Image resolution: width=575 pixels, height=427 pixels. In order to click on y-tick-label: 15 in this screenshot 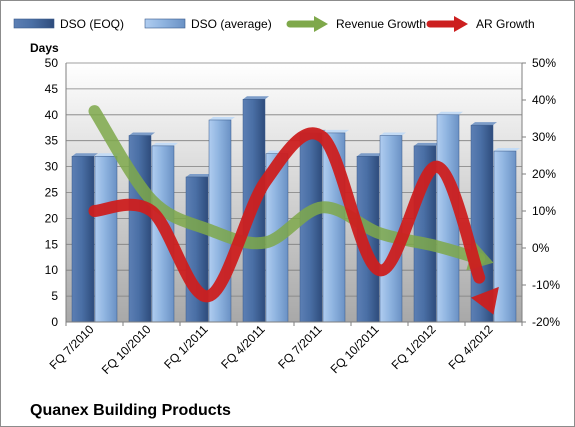, I will do `click(52, 244)`.